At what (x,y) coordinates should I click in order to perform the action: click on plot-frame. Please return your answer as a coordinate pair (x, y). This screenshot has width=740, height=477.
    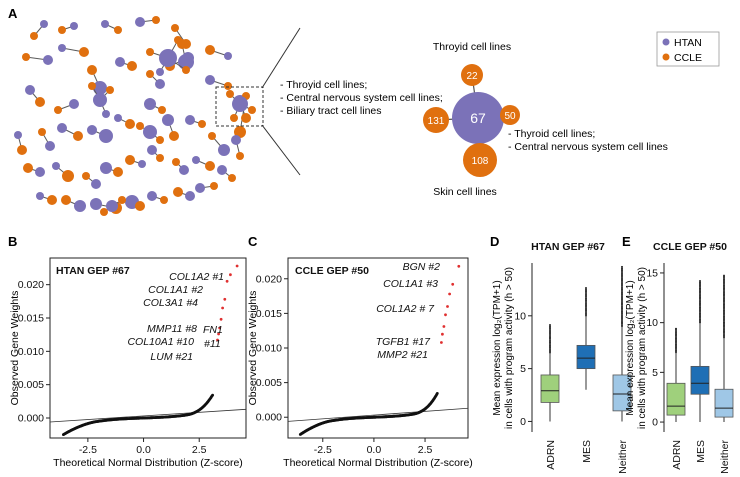
    Looking at the image, I should click on (378, 348).